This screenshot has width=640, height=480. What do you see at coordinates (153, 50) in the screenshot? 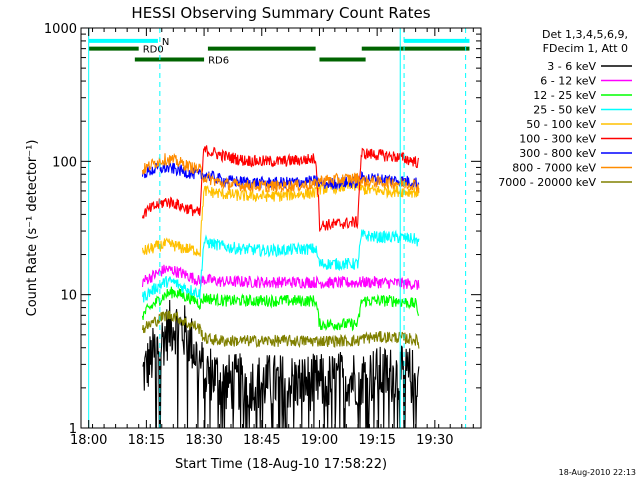
I see `flag-label: RD0` at bounding box center [153, 50].